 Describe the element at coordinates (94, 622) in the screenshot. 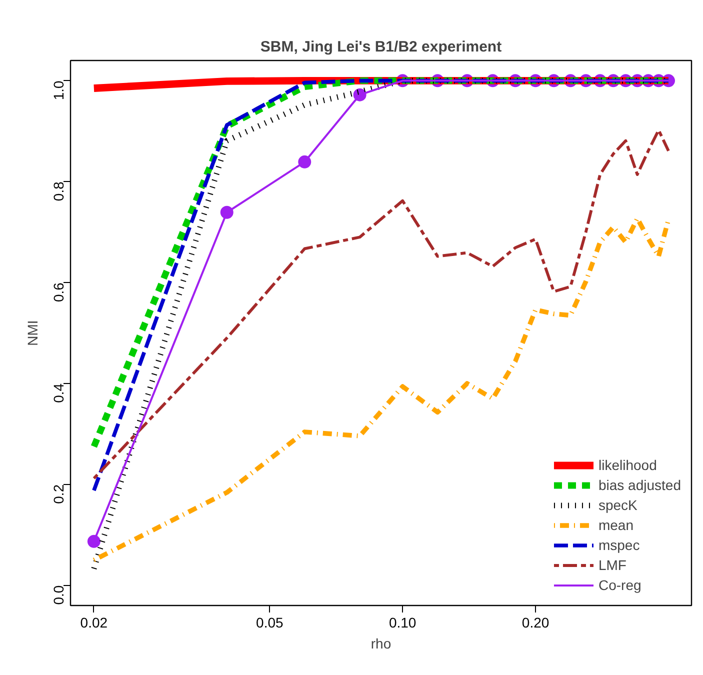

I see `x-tick-label: 0.02` at that location.